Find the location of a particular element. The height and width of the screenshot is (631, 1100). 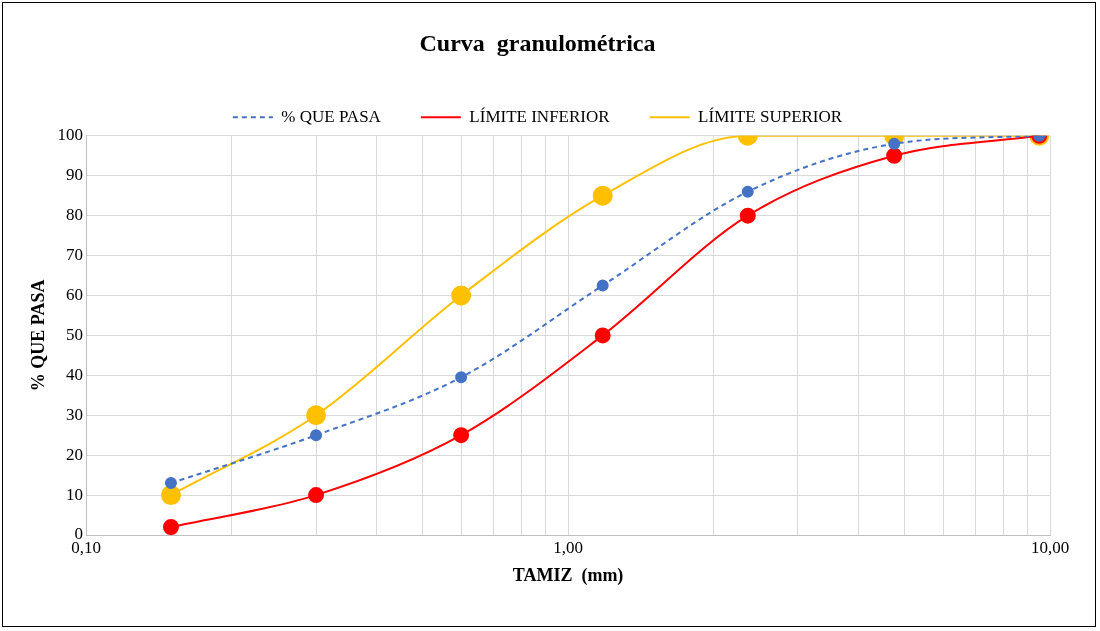

x-axis-title: TAMIZ (mm) is located at coordinates (568, 575).